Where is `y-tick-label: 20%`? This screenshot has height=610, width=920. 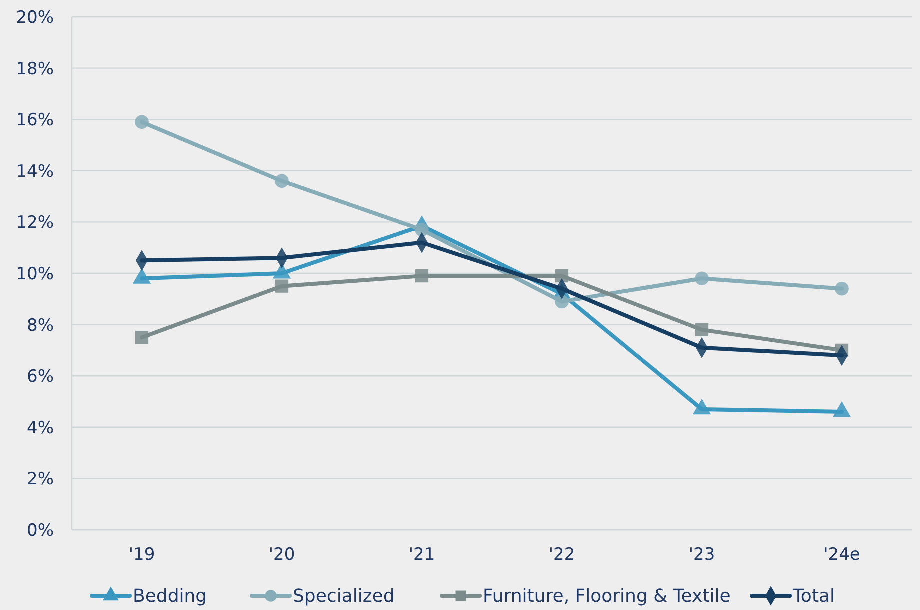 y-tick-label: 20% is located at coordinates (35, 18).